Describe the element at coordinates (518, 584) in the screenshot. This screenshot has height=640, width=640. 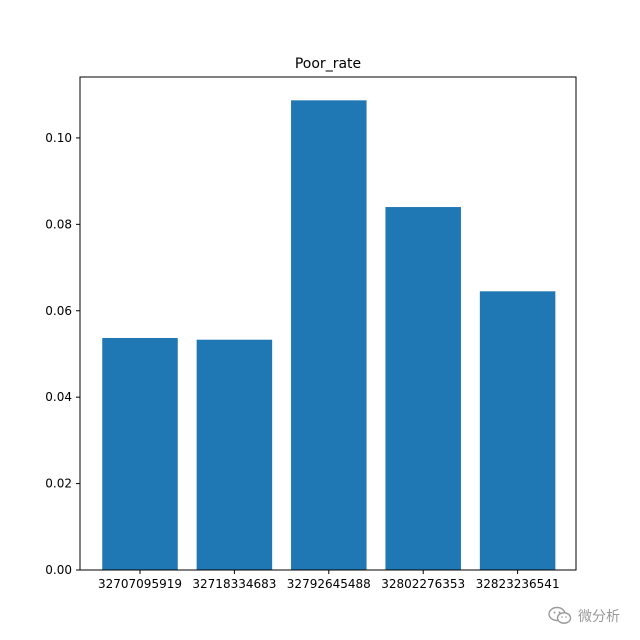
I see `x-tick-label: 32823236541` at that location.